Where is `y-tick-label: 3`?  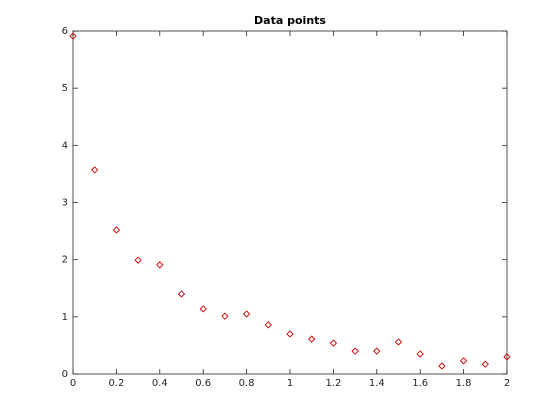
y-tick-label: 3 is located at coordinates (65, 203).